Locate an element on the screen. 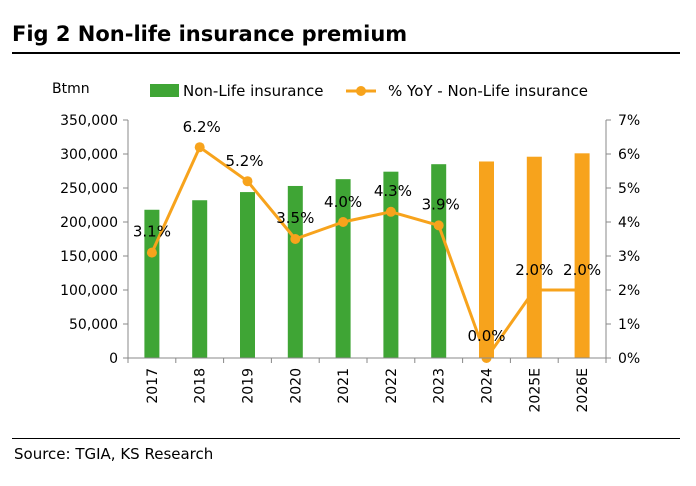 This screenshot has height=486, width=696. y-tick-label: 350,000 is located at coordinates (89, 121).